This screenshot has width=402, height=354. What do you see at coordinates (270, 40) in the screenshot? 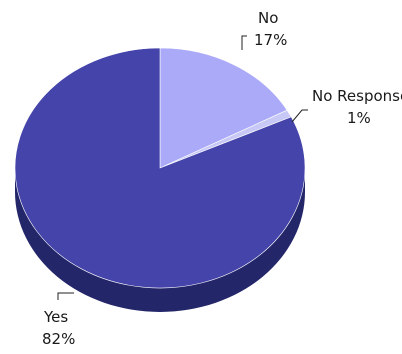
I see `slice-value-no: 17%` at bounding box center [270, 40].